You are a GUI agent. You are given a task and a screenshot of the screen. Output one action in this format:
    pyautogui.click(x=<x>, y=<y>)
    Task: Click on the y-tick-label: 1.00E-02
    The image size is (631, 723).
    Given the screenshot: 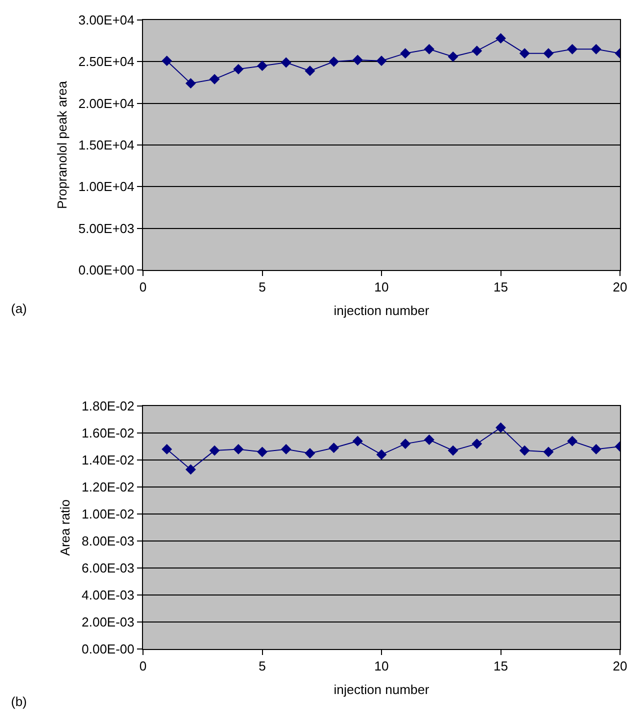 What is the action you would take?
    pyautogui.click(x=108, y=514)
    